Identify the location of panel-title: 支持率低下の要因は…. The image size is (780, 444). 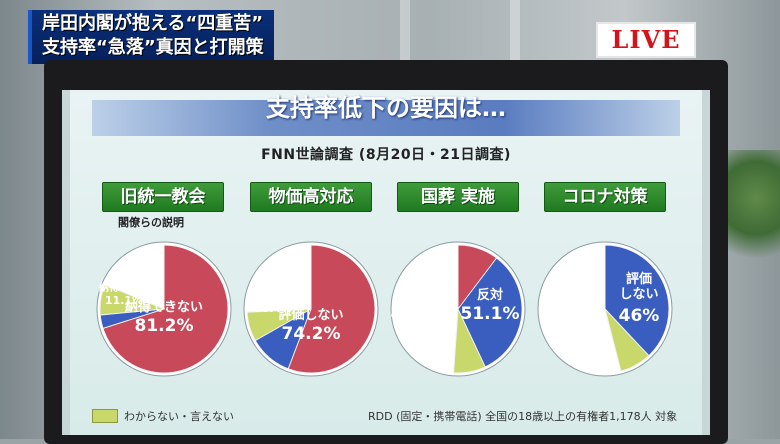
(386, 108).